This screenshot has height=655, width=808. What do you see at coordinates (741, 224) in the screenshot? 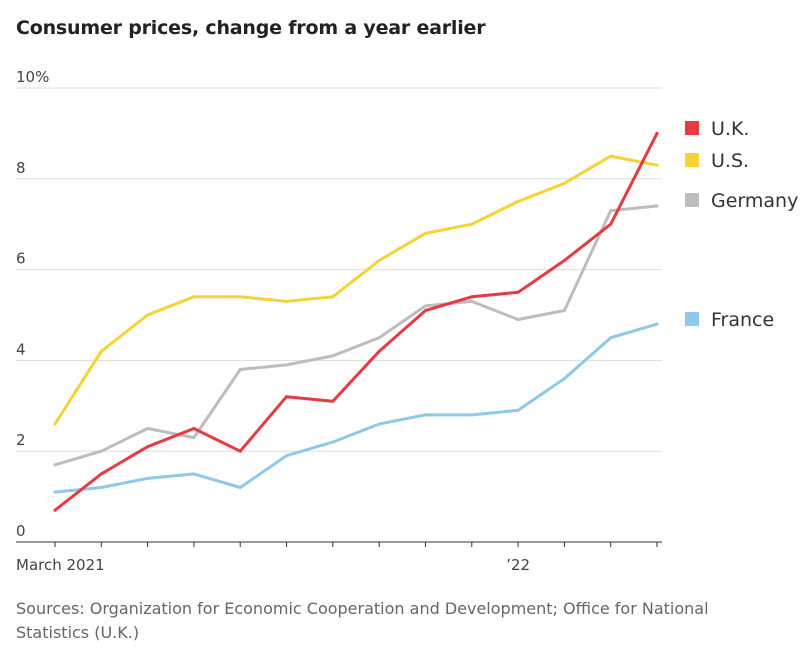
I see `legend: U.K. U.S. Germany France` at bounding box center [741, 224].